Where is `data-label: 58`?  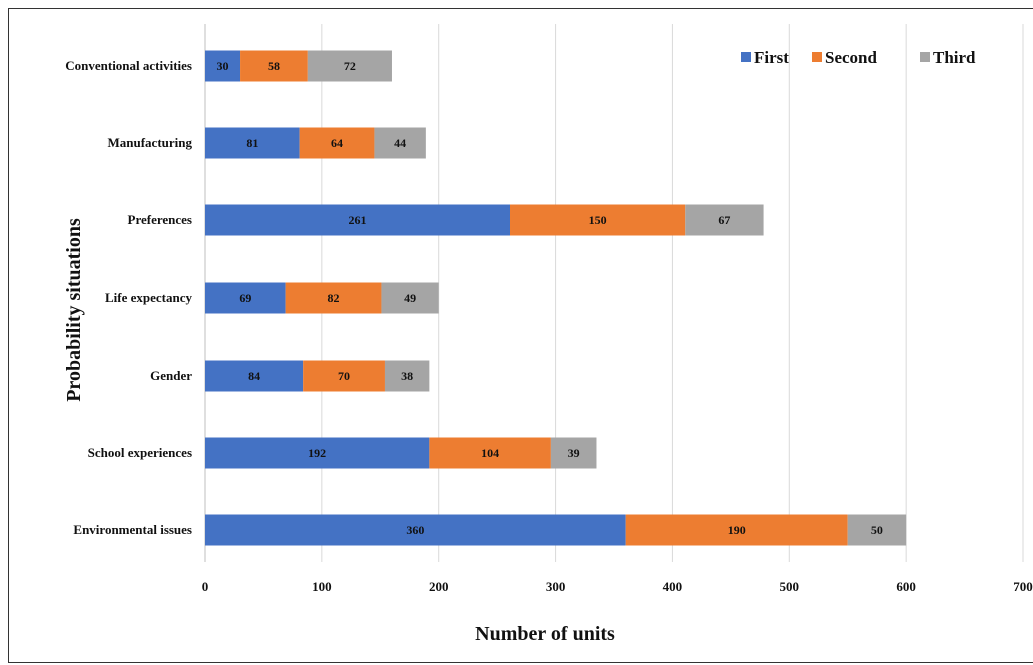 data-label: 58 is located at coordinates (274, 66).